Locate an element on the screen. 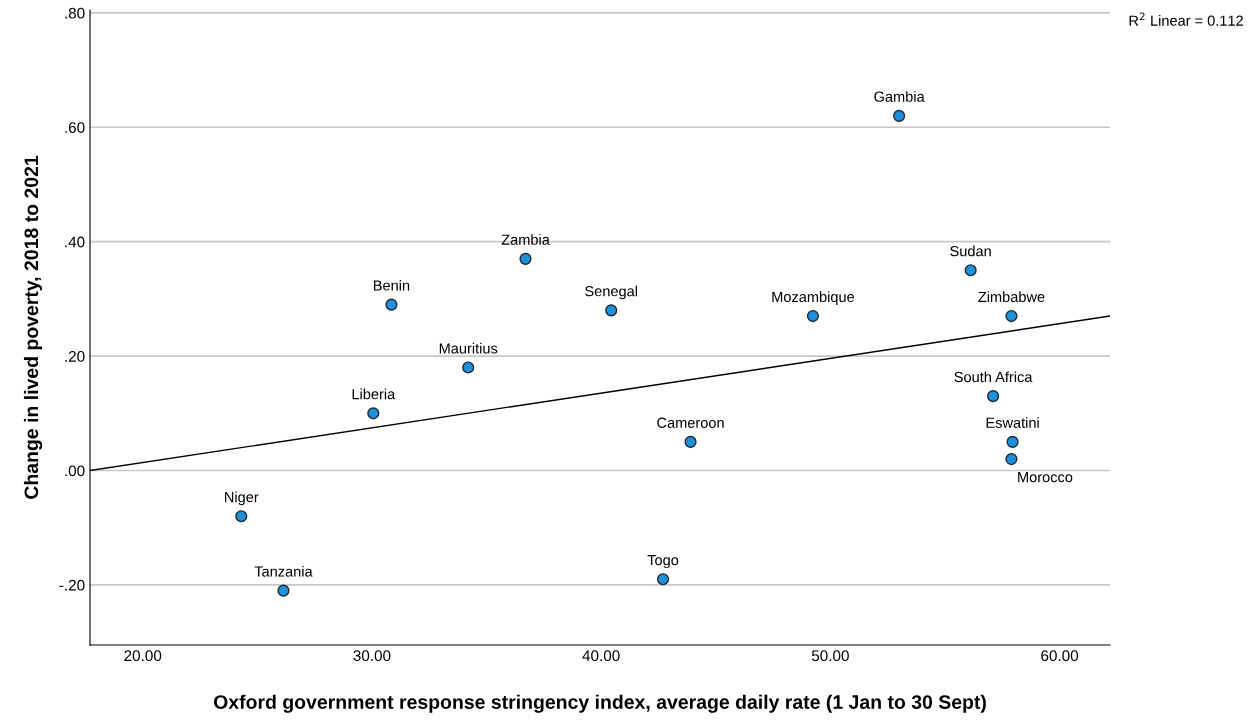 Image resolution: width=1250 pixels, height=722 pixels. annotation: South Africa is located at coordinates (993, 377).